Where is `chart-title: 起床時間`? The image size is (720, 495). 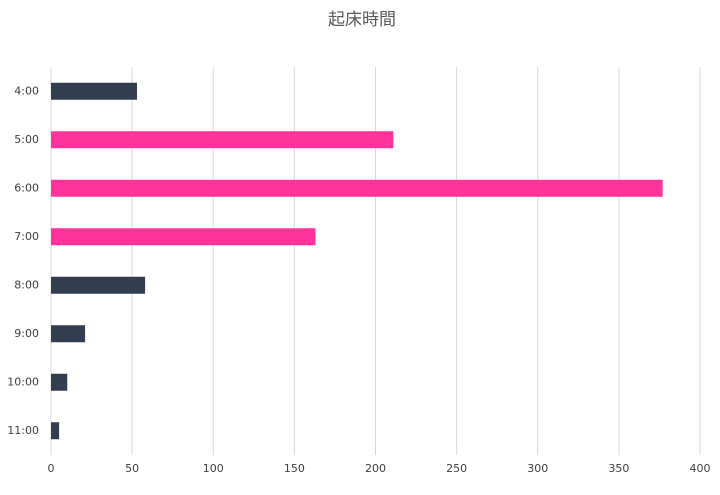 chart-title: 起床時間 is located at coordinates (362, 20).